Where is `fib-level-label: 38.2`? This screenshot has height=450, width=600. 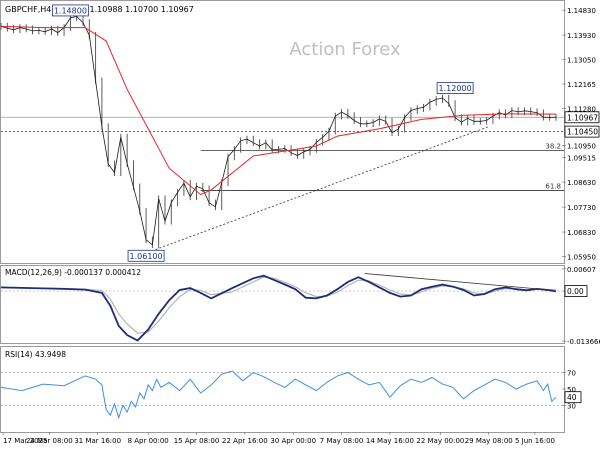
fib-level-label: 38.2 is located at coordinates (553, 146).